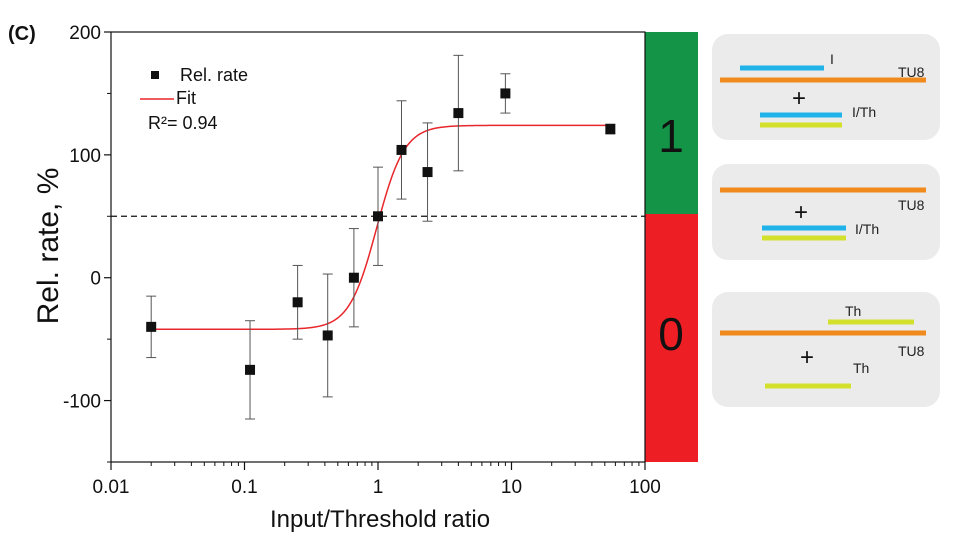 The height and width of the screenshot is (535, 960). Describe the element at coordinates (826, 349) in the screenshot. I see `schematic-panel-3: Th TU8 Th +` at that location.